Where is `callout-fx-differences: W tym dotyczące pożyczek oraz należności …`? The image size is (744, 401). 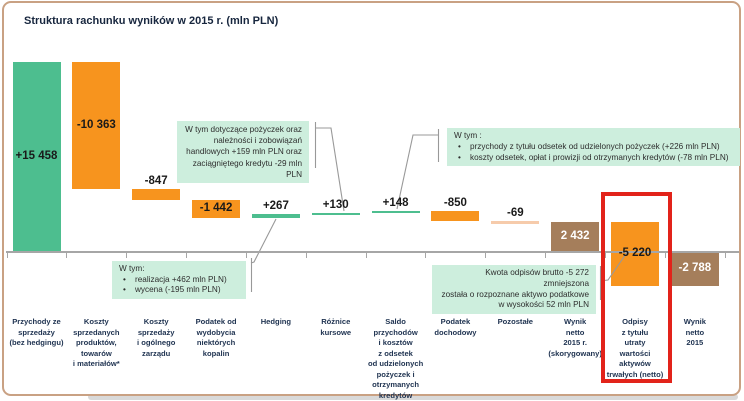 callout-fx-differences: W tym dotyczące pożyczek oraz należności … is located at coordinates (243, 152).